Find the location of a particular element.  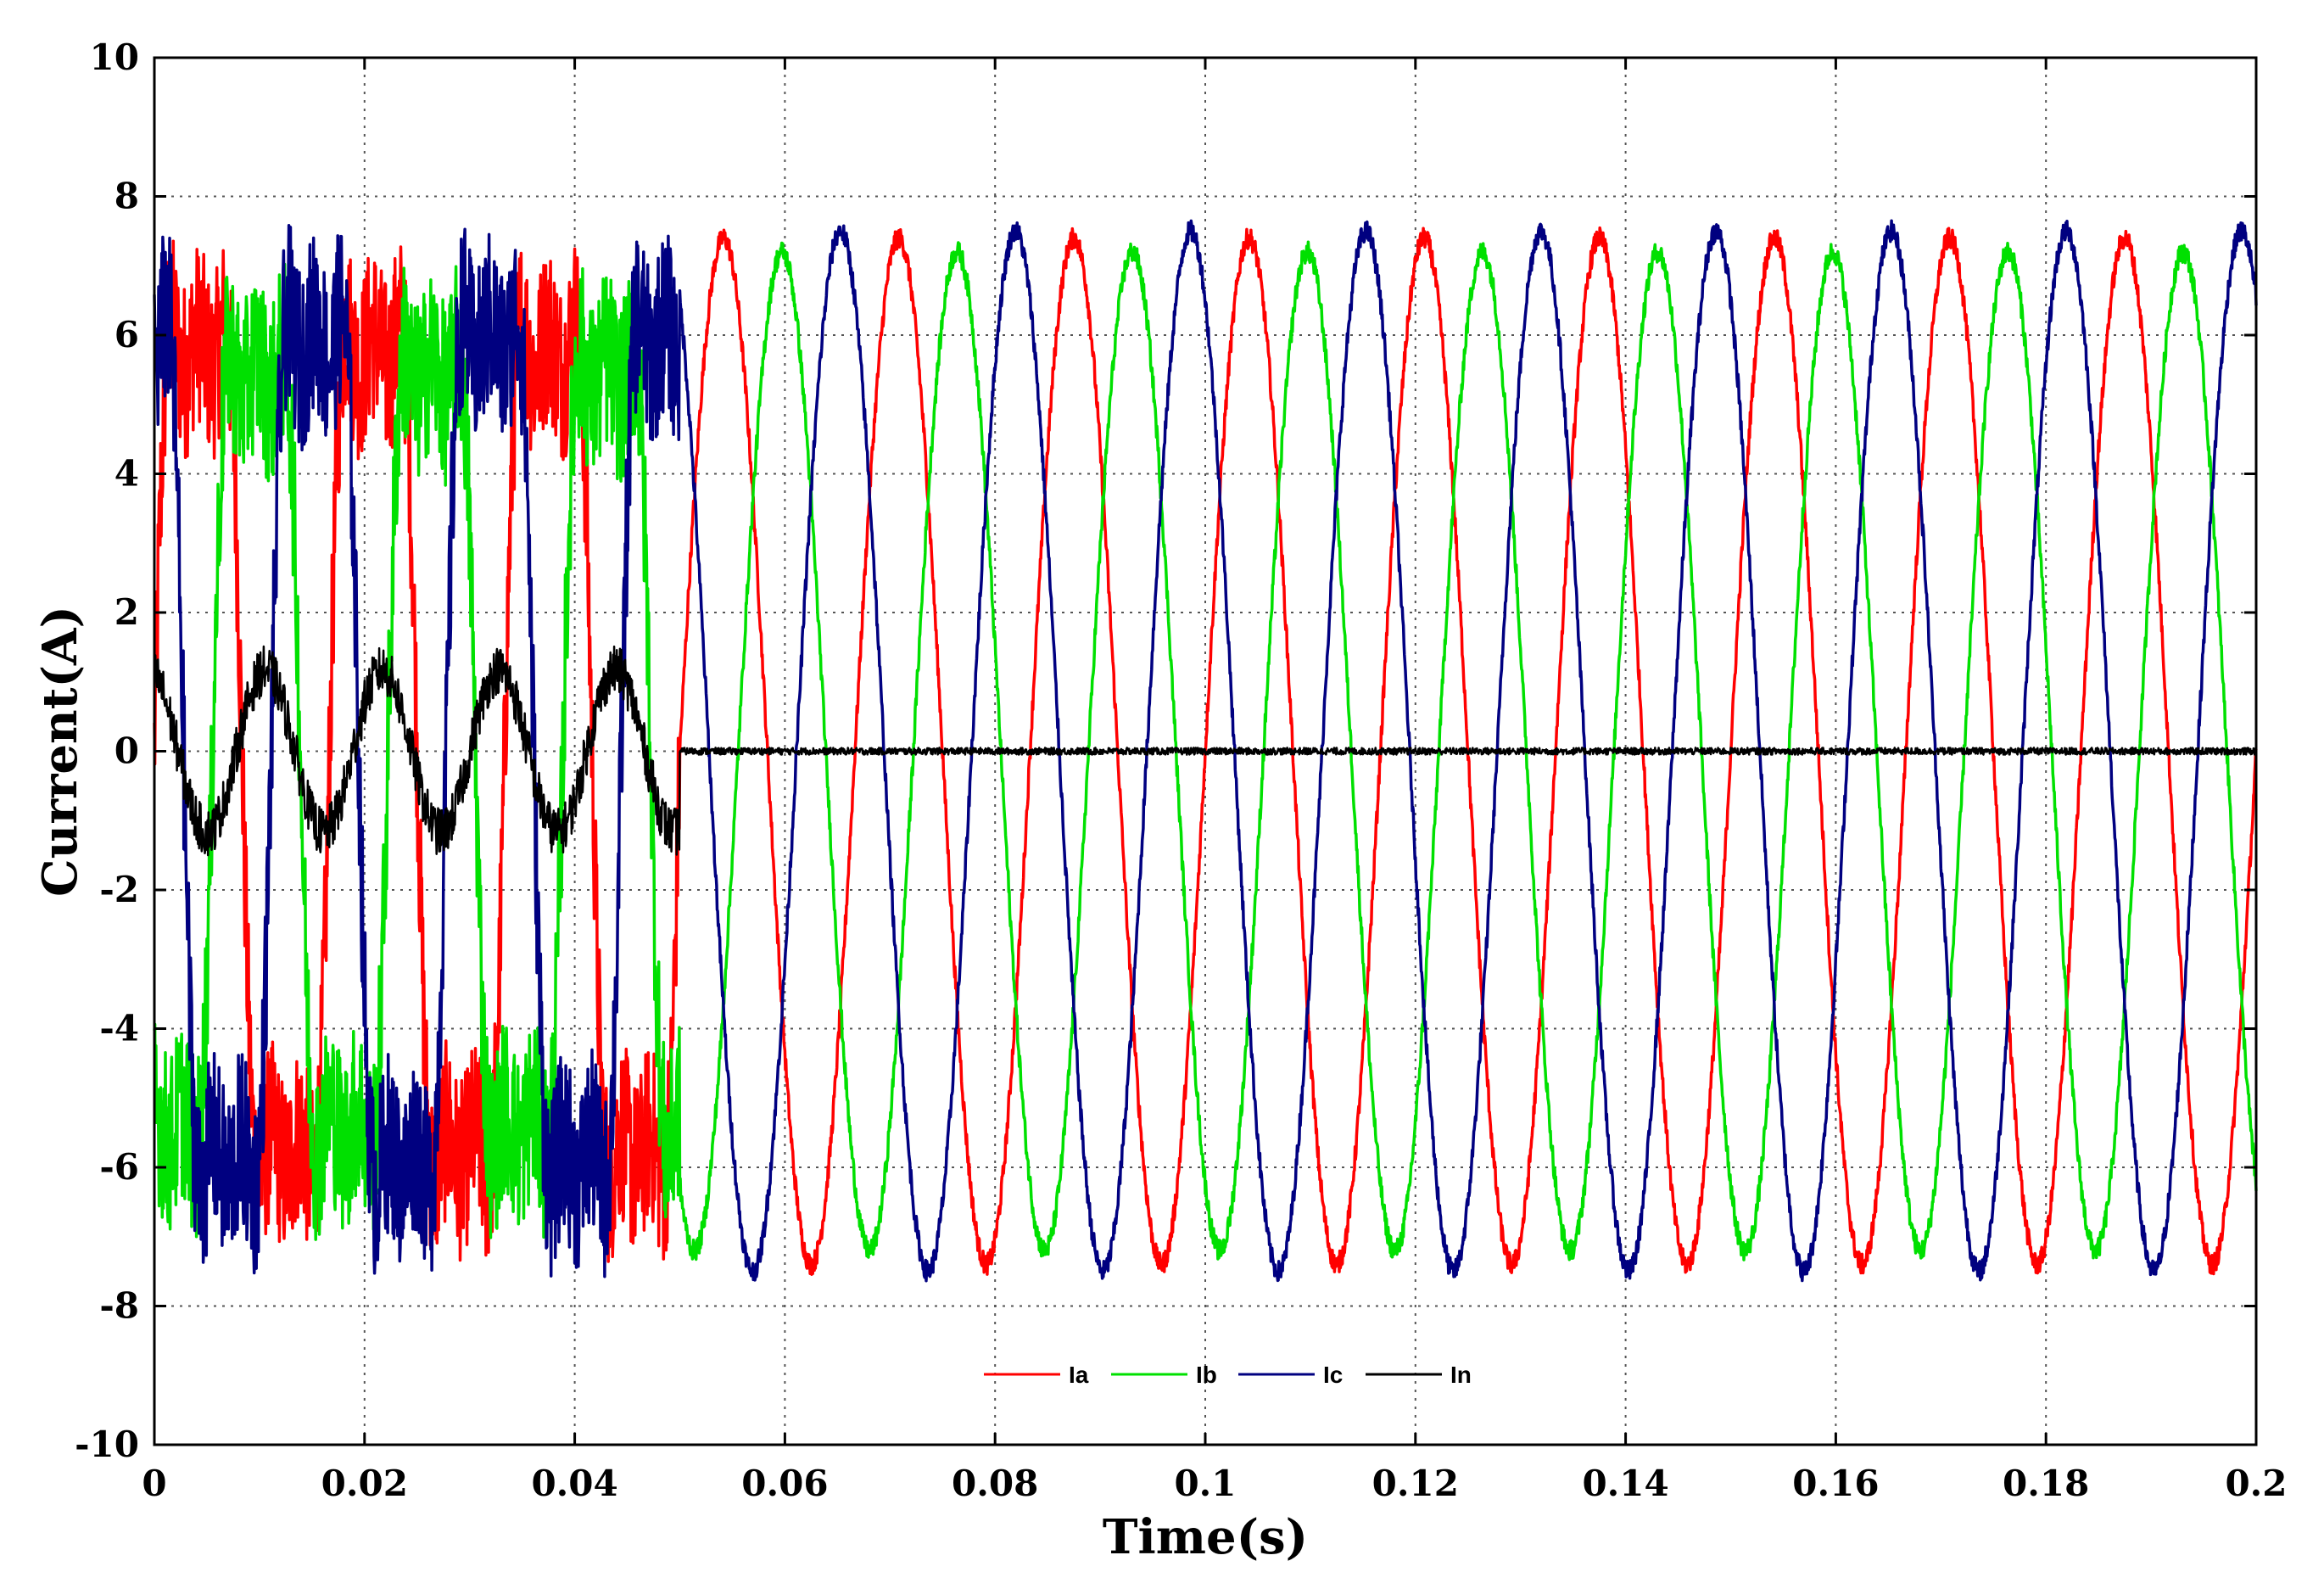

y-tick-label: 8 is located at coordinates (127, 196).